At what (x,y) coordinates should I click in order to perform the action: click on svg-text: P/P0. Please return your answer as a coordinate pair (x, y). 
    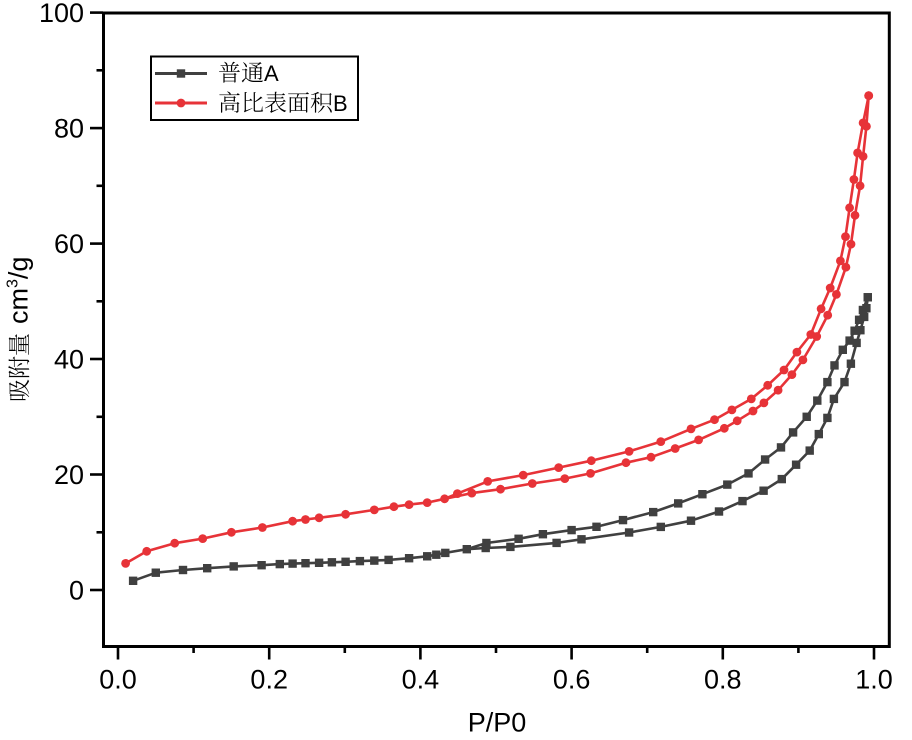
    Looking at the image, I should click on (497, 723).